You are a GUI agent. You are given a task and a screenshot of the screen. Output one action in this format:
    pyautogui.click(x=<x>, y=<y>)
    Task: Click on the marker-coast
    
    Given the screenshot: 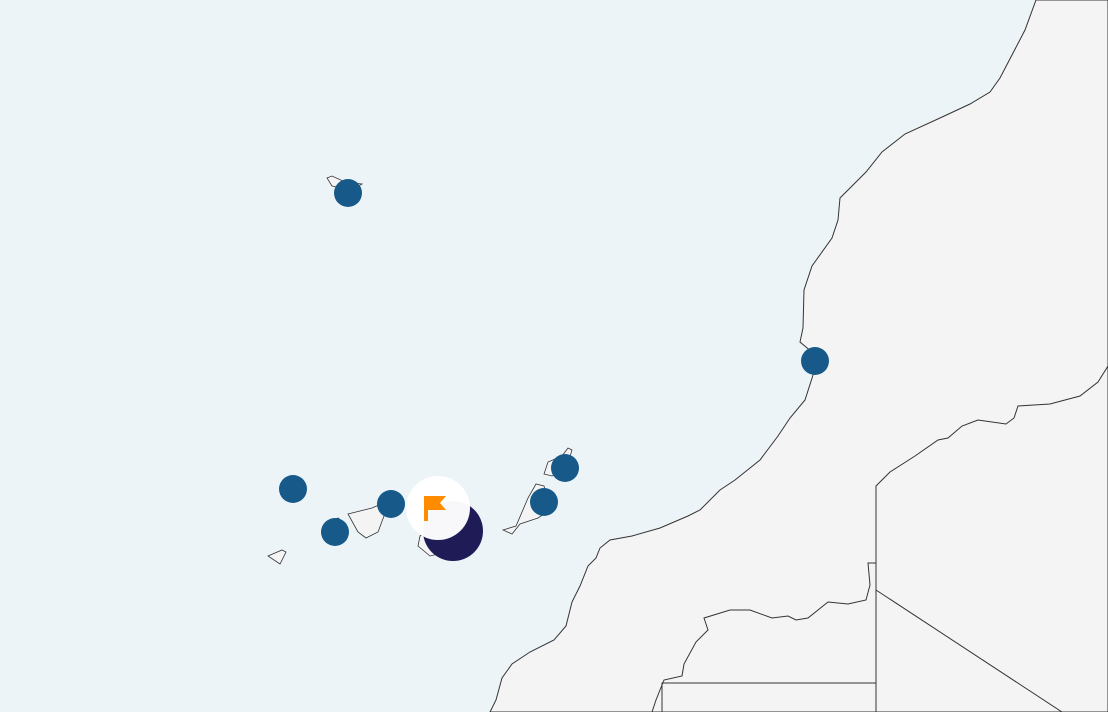 What is the action you would take?
    pyautogui.click(x=815, y=361)
    